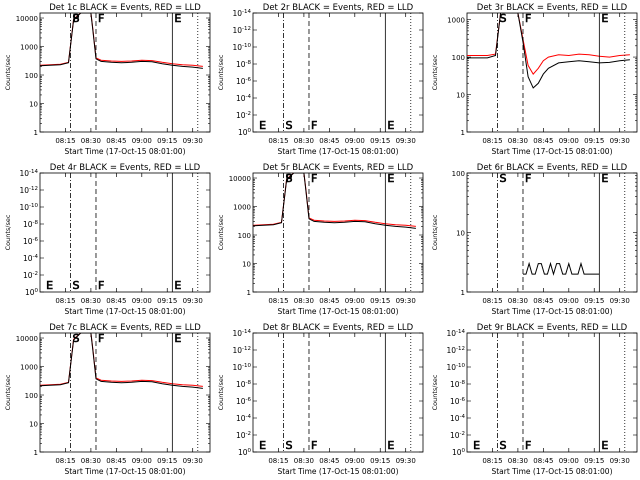 The width and height of the screenshot is (640, 480). I want to click on panel-title: Det 2r BLACK = Events, RED = LLD, so click(338, 8).